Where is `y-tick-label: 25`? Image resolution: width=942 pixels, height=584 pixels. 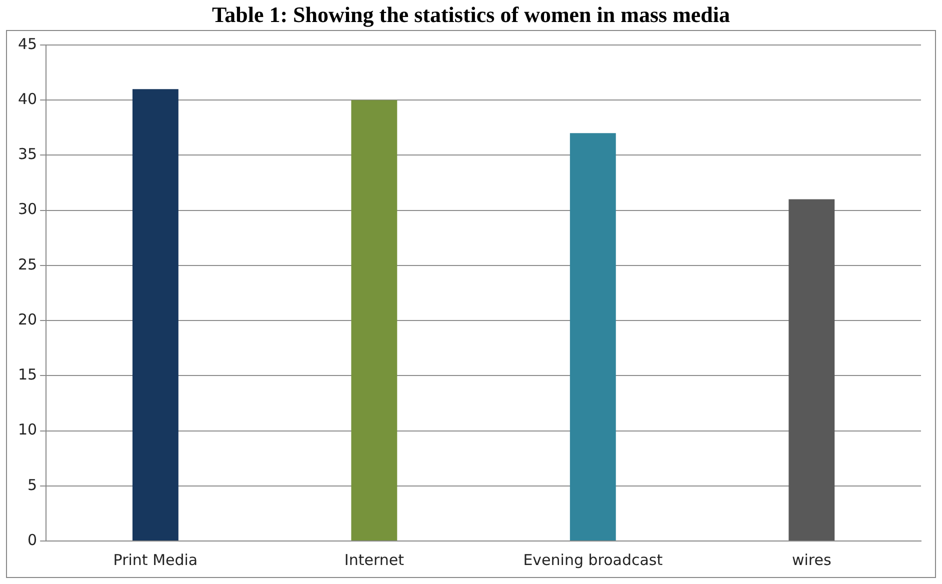 y-tick-label: 25 is located at coordinates (28, 264).